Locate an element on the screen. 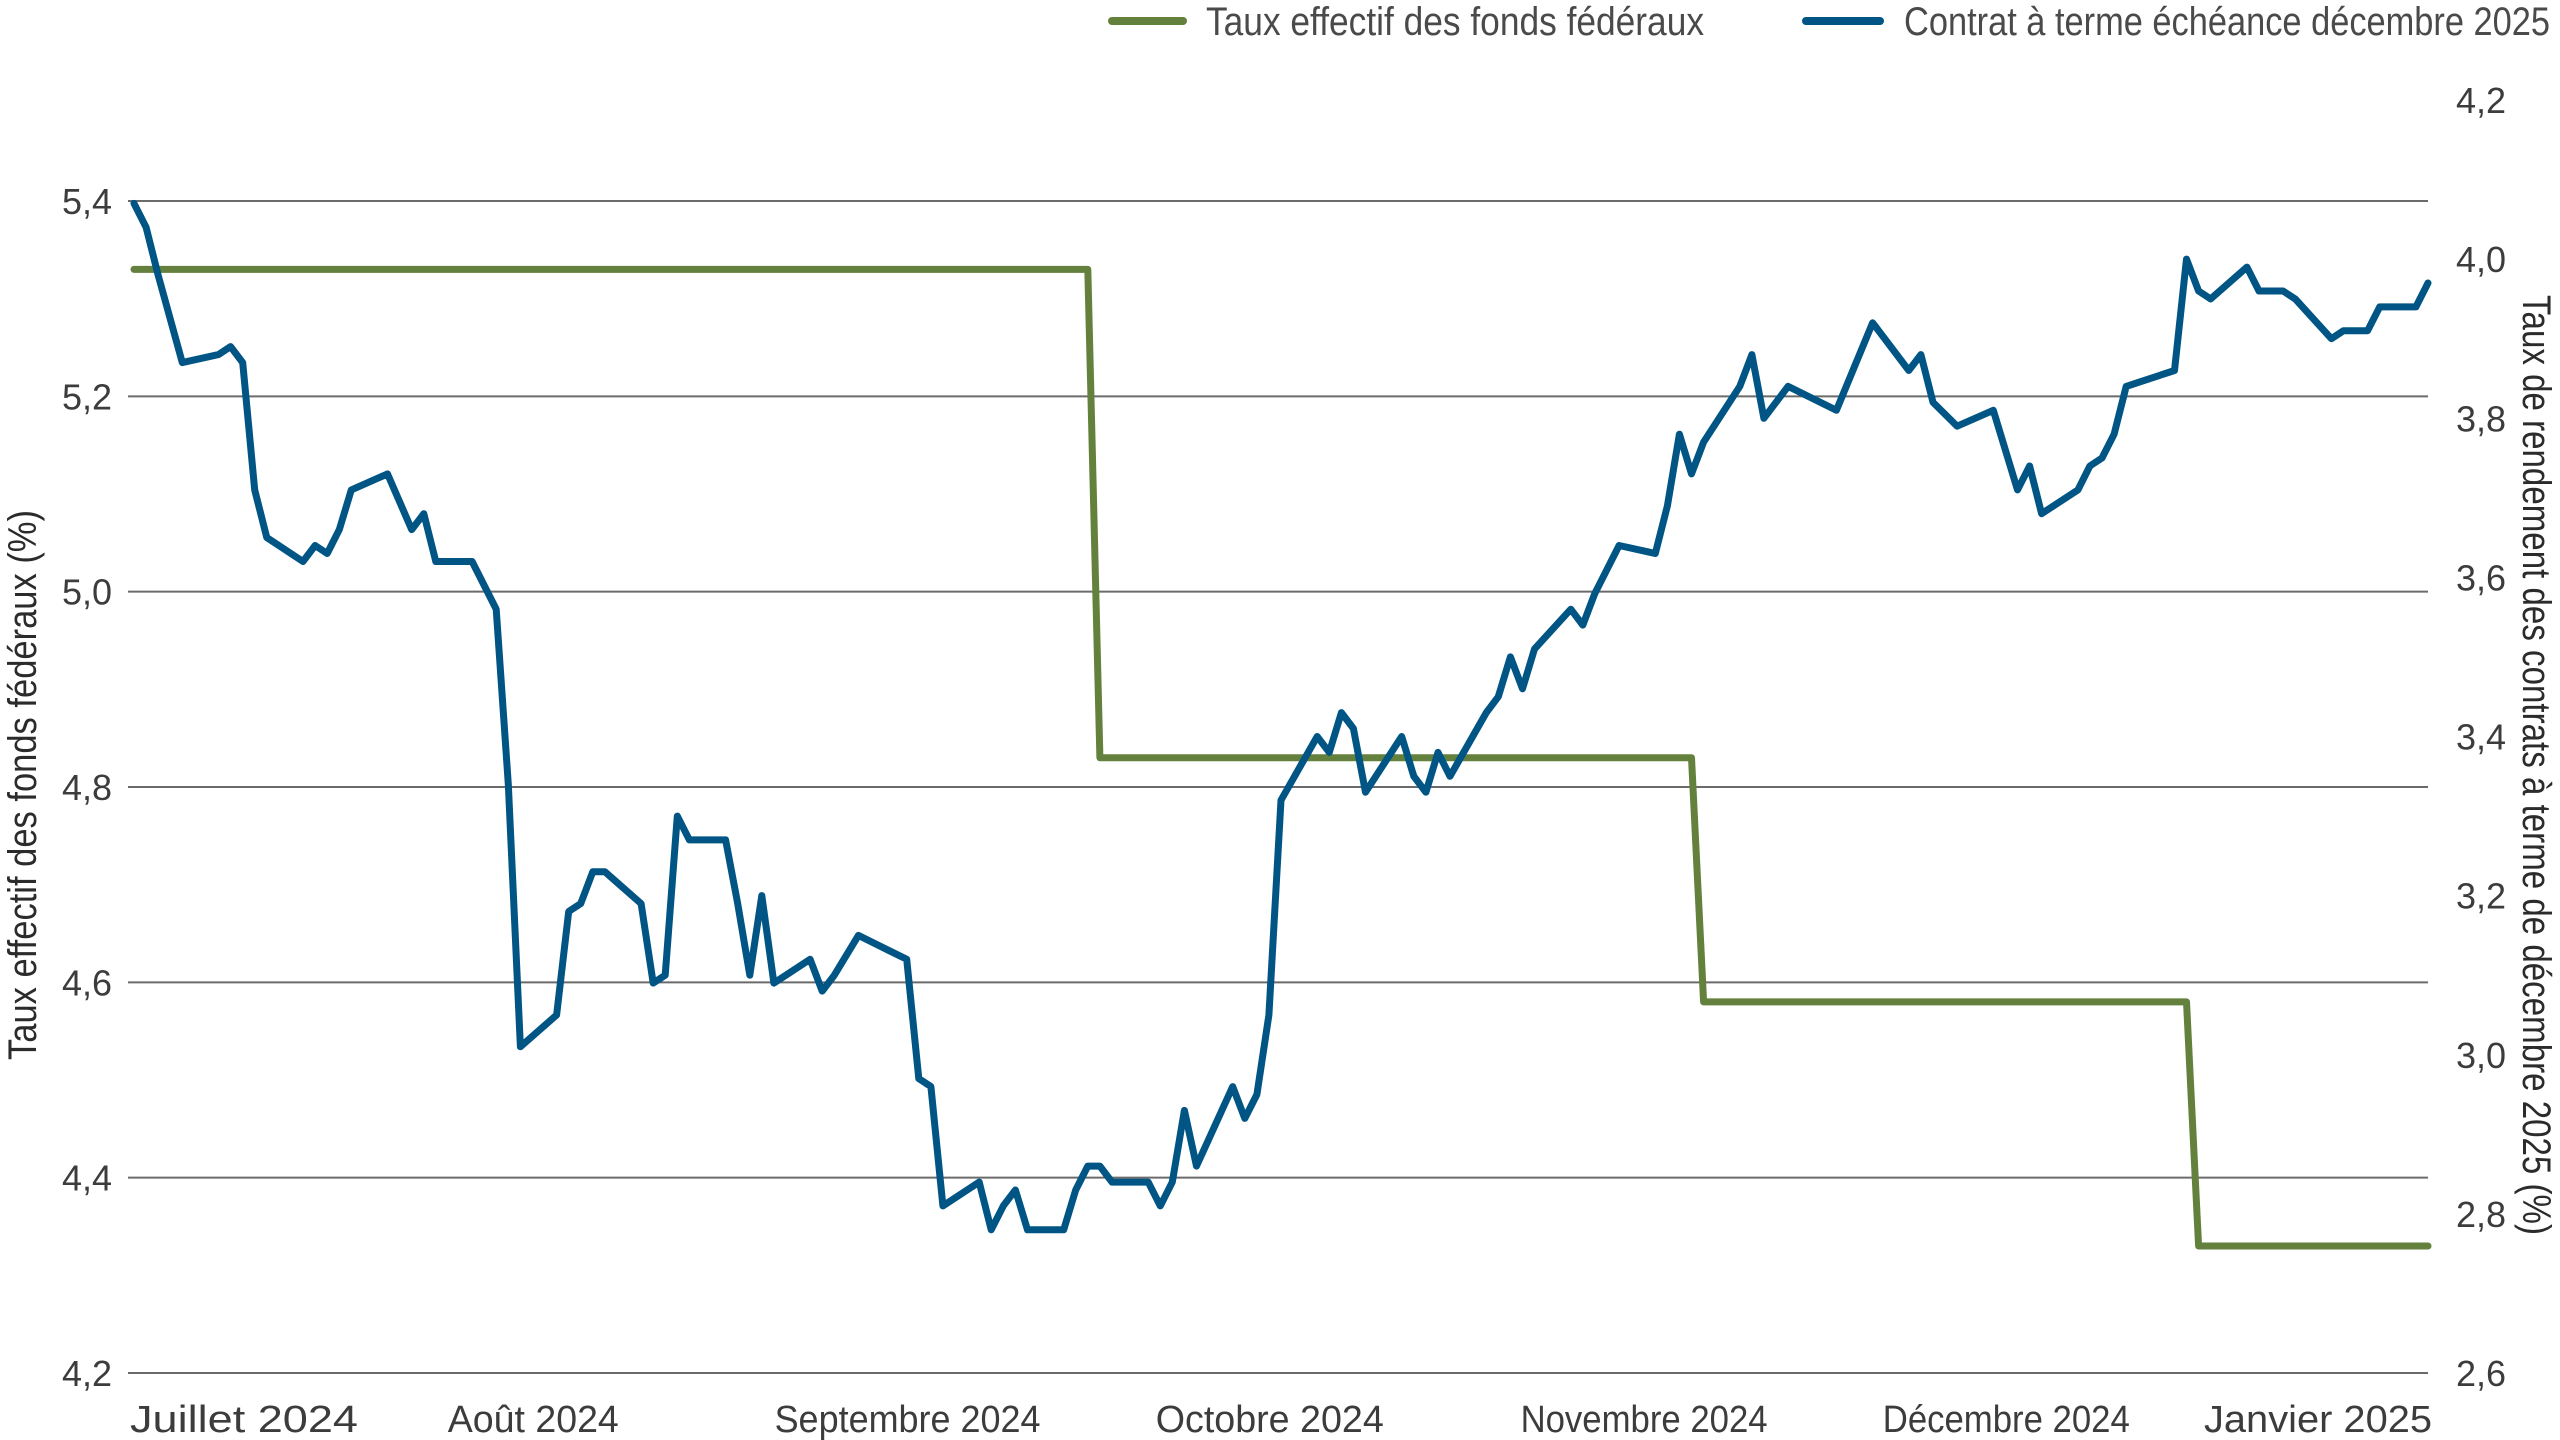 The image size is (2560, 1440). right-tick-label: 3,6 is located at coordinates (2481, 577).